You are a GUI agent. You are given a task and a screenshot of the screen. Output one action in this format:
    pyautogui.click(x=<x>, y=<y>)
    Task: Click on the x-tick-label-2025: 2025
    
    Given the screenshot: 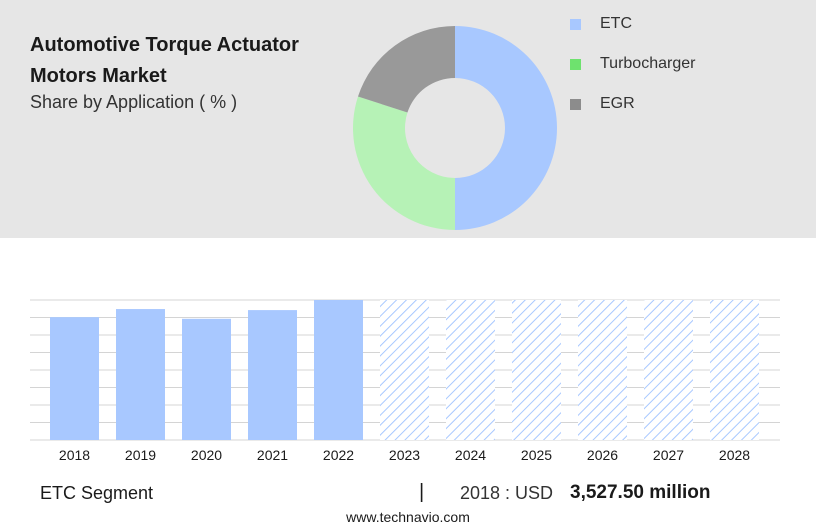 What is the action you would take?
    pyautogui.click(x=536, y=455)
    